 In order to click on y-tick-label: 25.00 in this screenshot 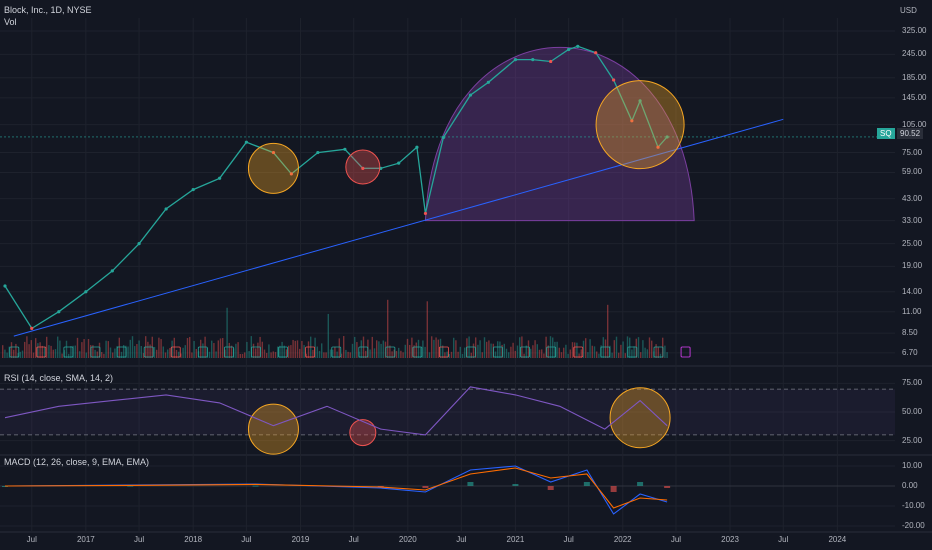, I will do `click(912, 243)`.